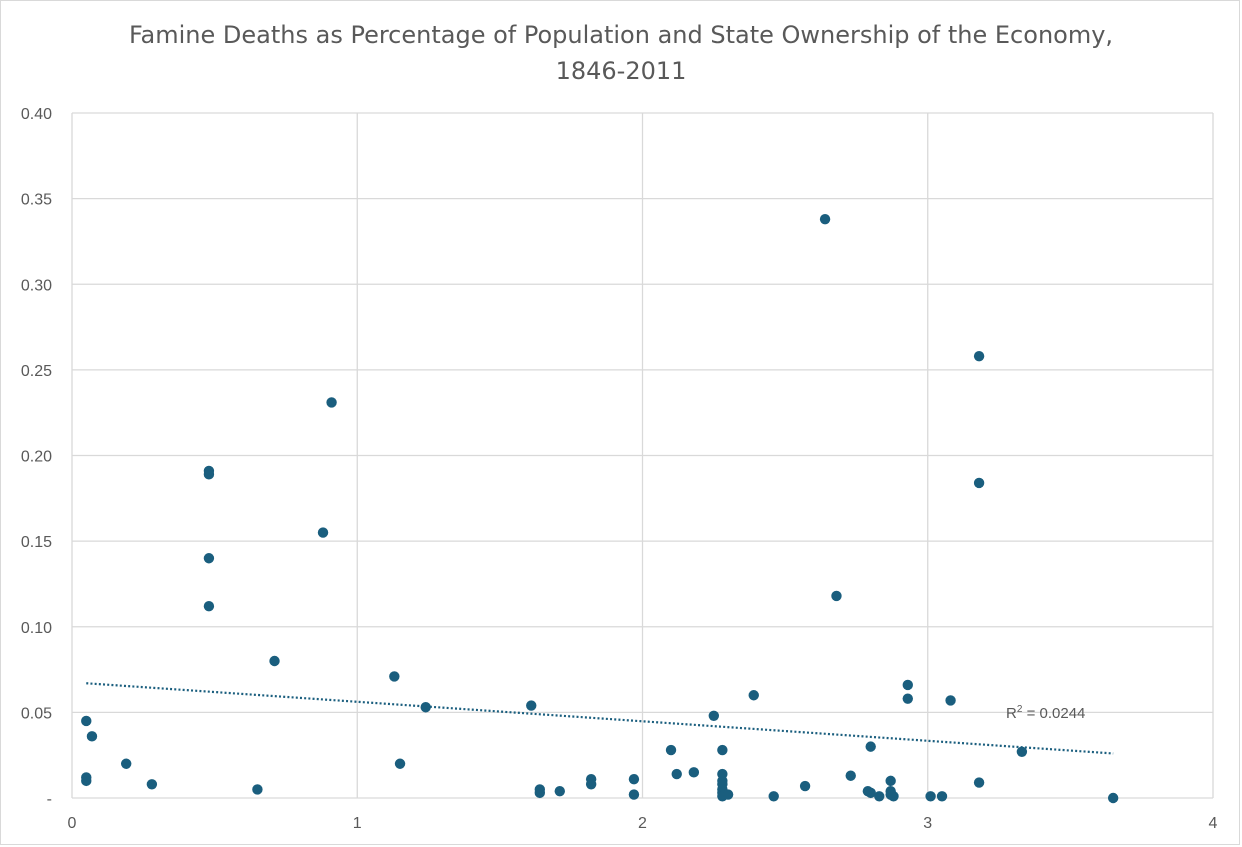 The width and height of the screenshot is (1242, 847). I want to click on x-axis-ticks: 0 1 2 3 4, so click(643, 823).